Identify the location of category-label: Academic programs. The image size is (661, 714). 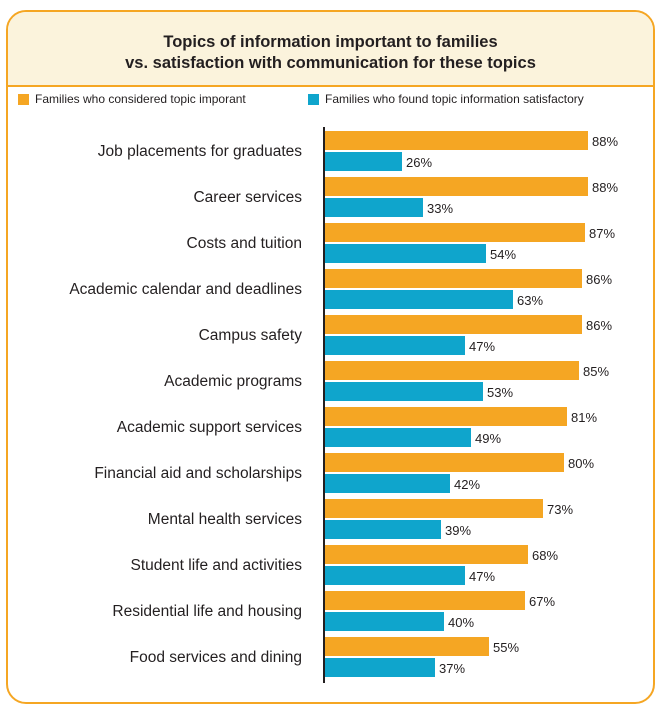
(233, 381).